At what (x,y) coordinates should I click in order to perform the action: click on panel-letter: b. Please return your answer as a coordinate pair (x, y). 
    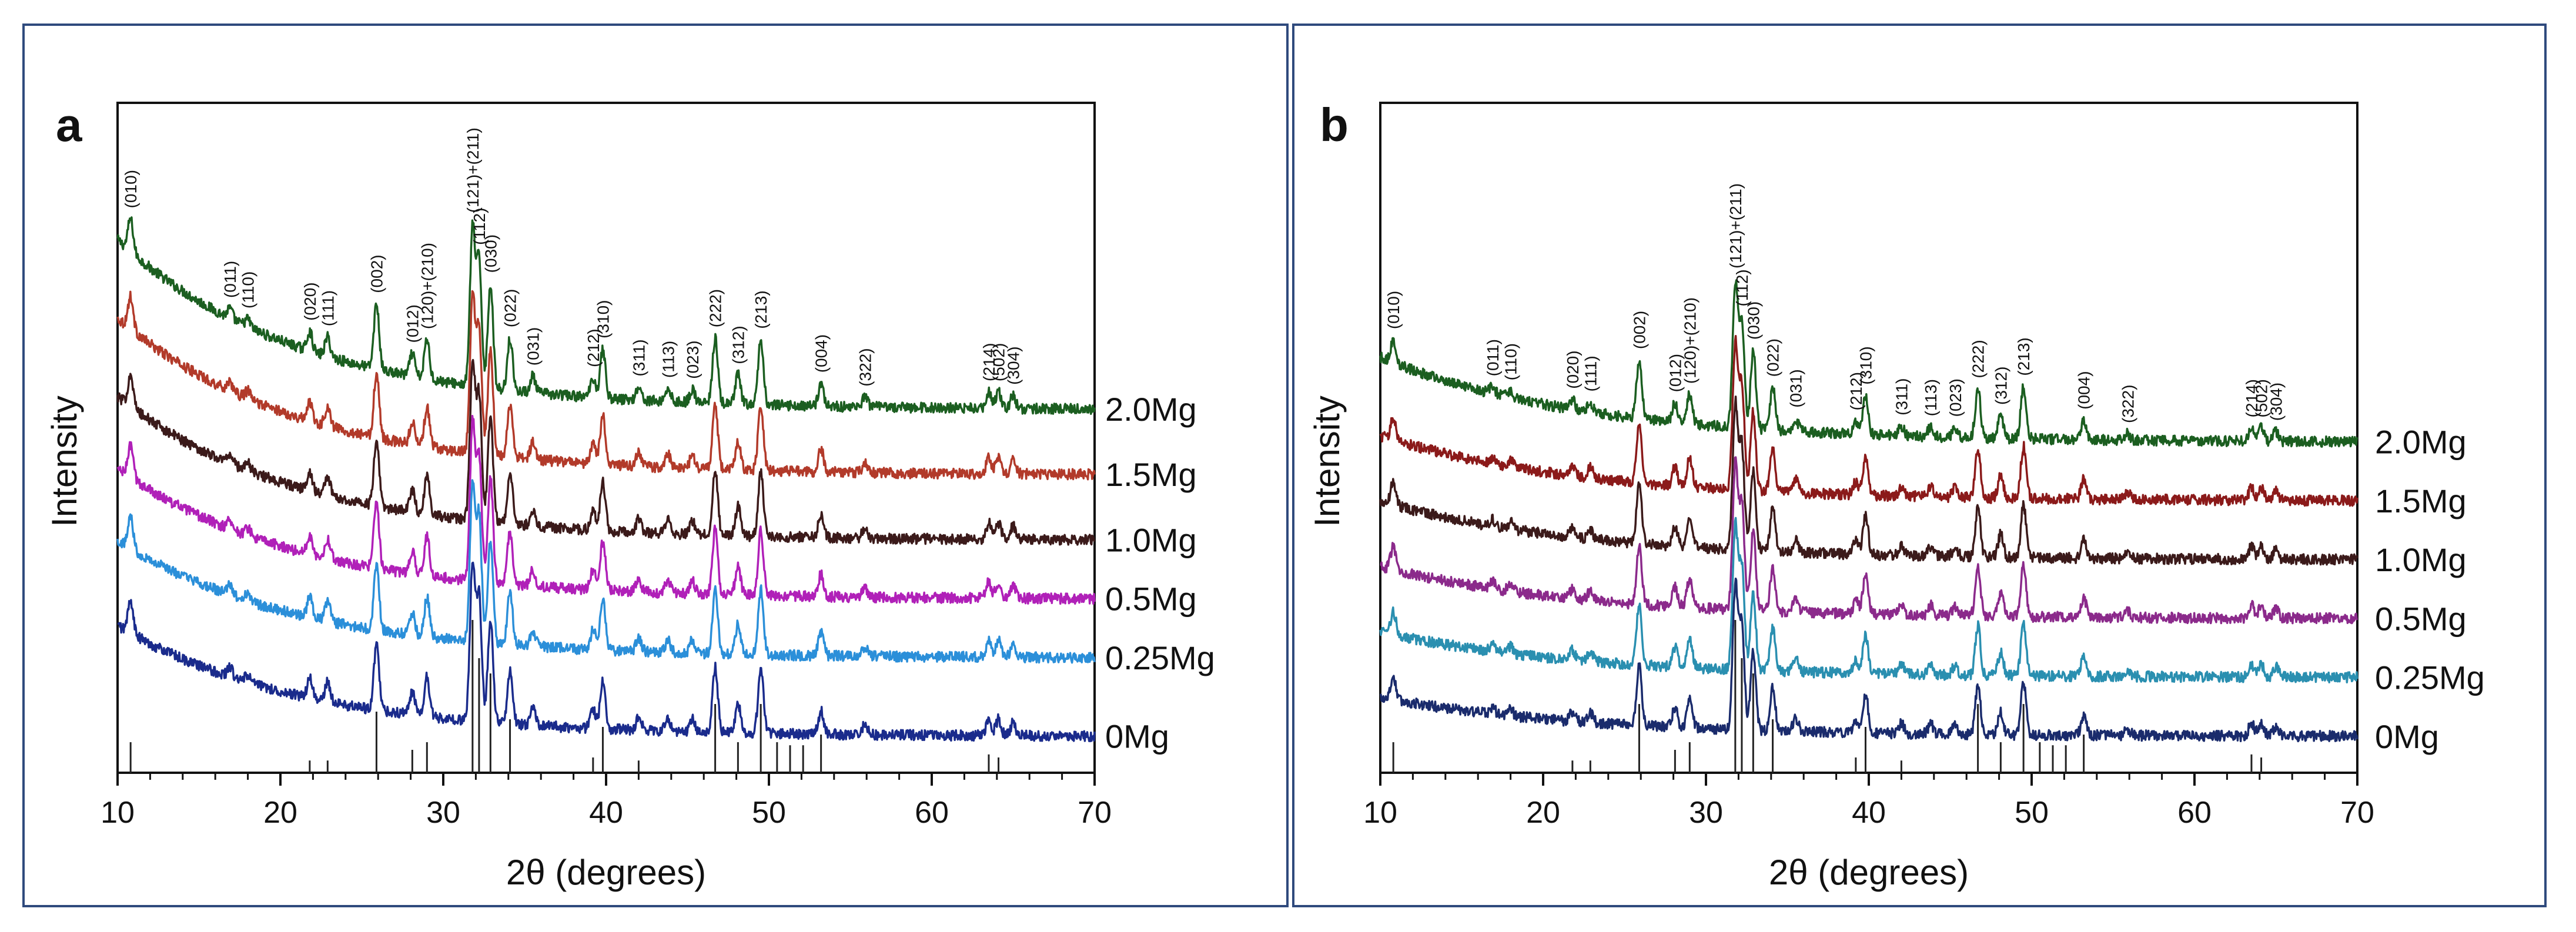
    Looking at the image, I should click on (1334, 125).